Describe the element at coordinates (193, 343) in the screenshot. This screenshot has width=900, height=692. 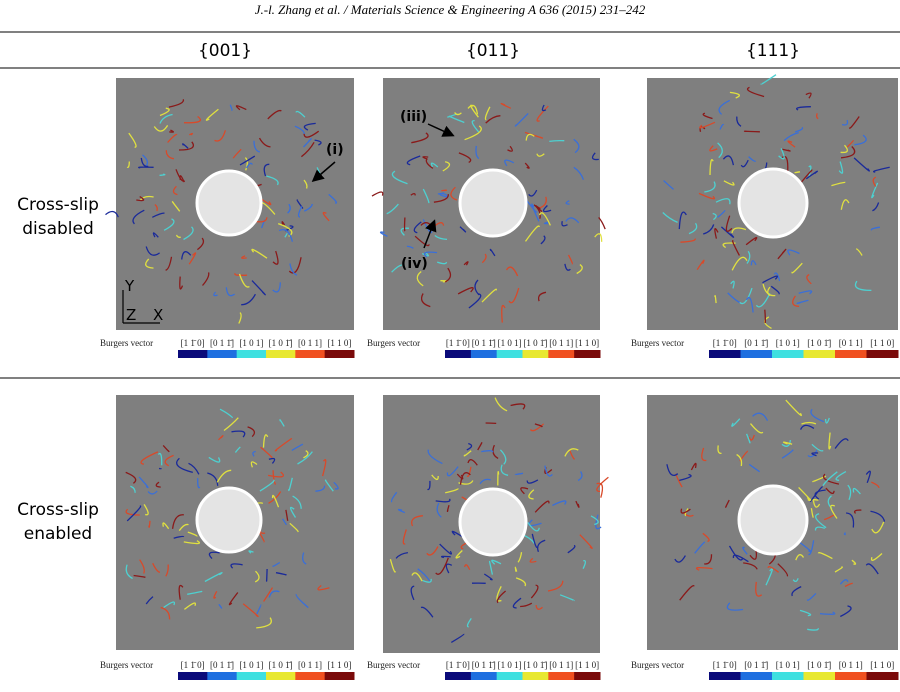
I see `colorbar-label: [1 1̄ 0]` at that location.